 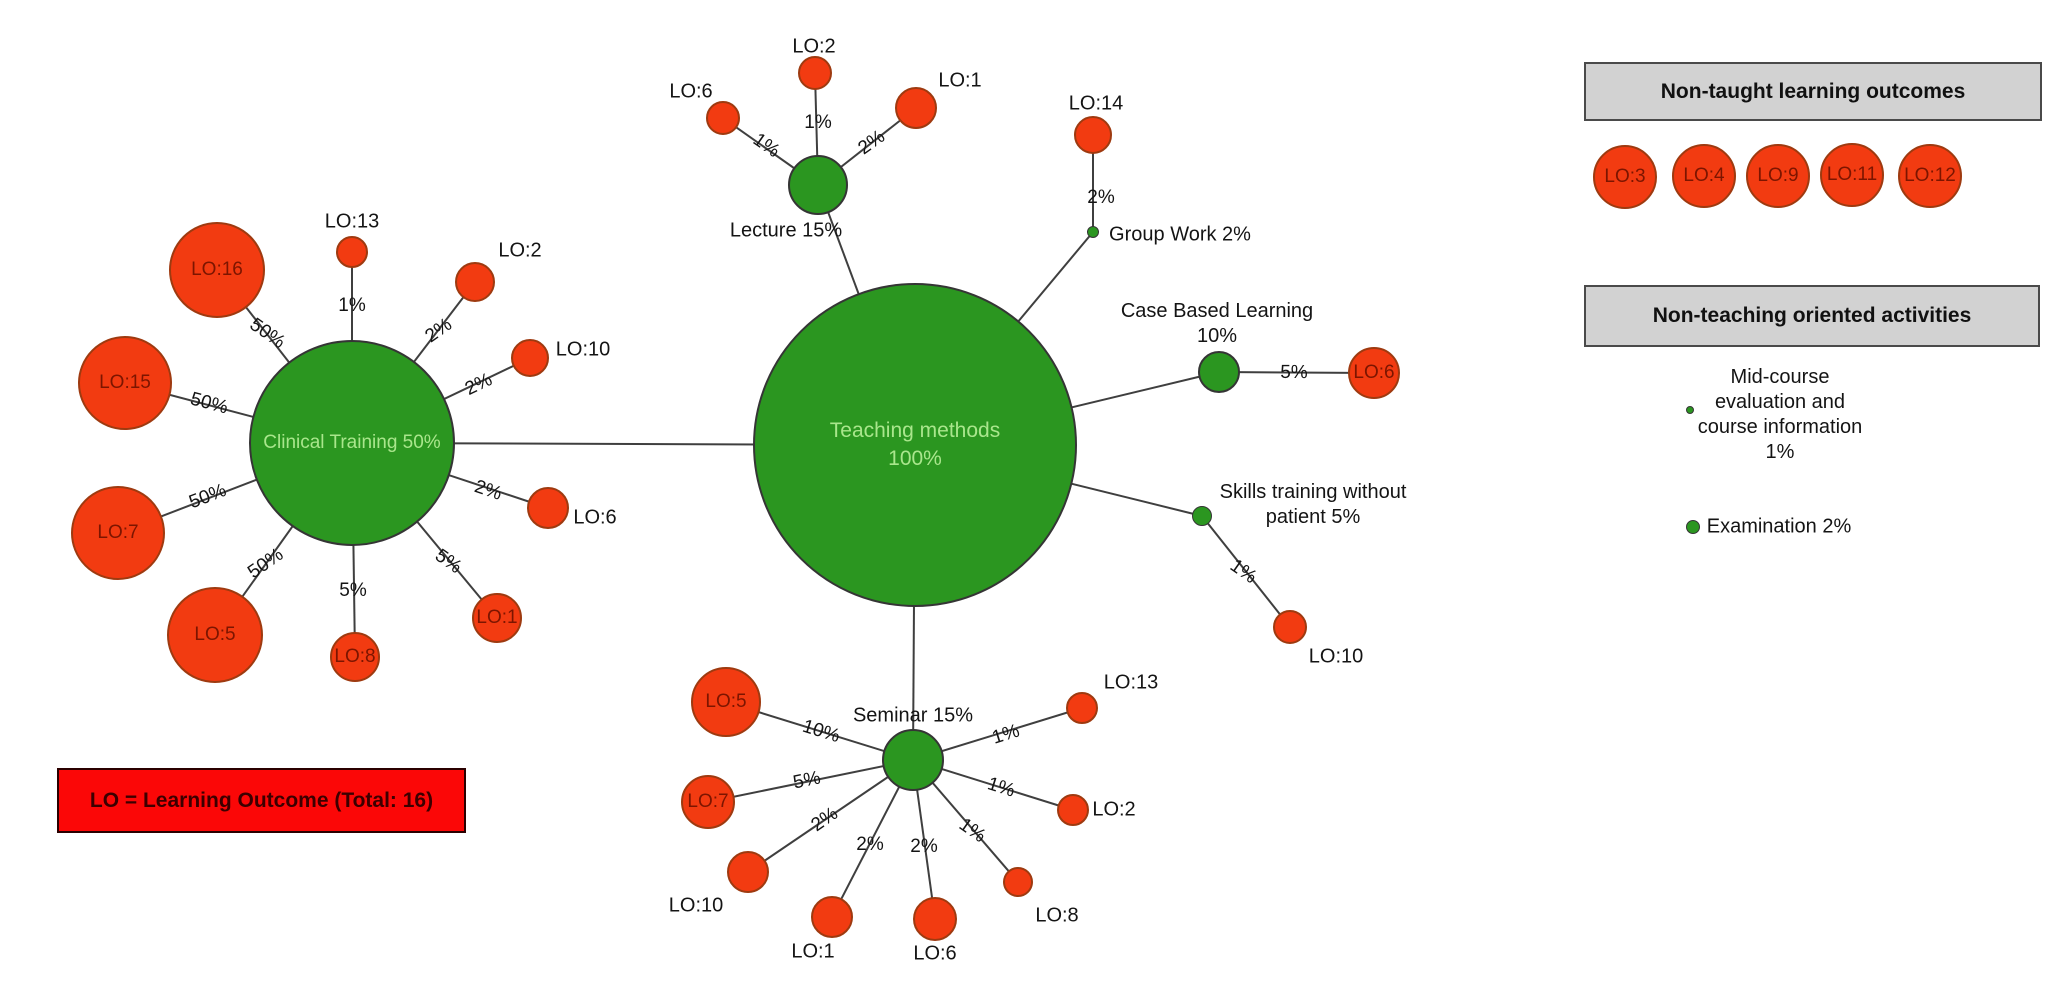 I want to click on node-clinical: Clinical Training 50%, so click(x=352, y=443).